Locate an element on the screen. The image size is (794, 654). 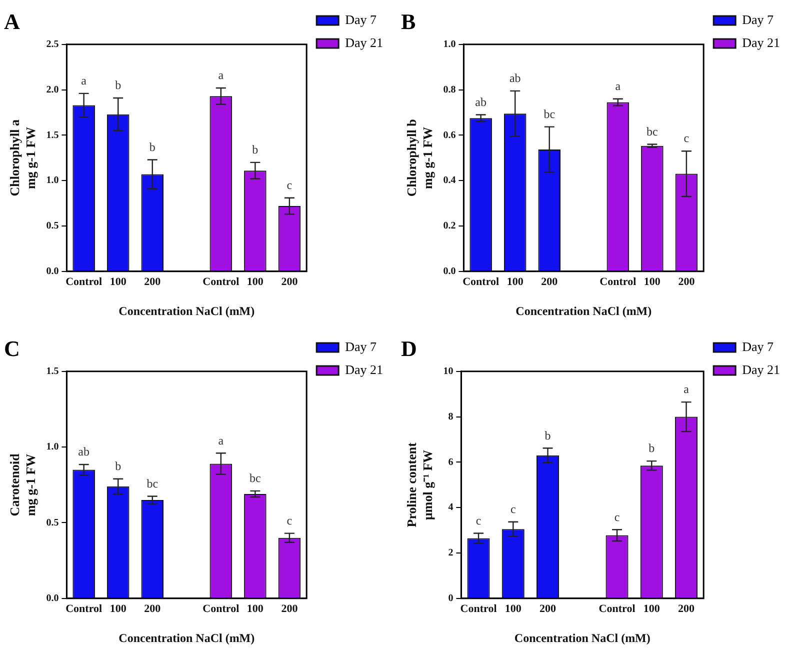
y-axis-title: Chlorophyll a mg g-1 FW is located at coordinates (22, 157).